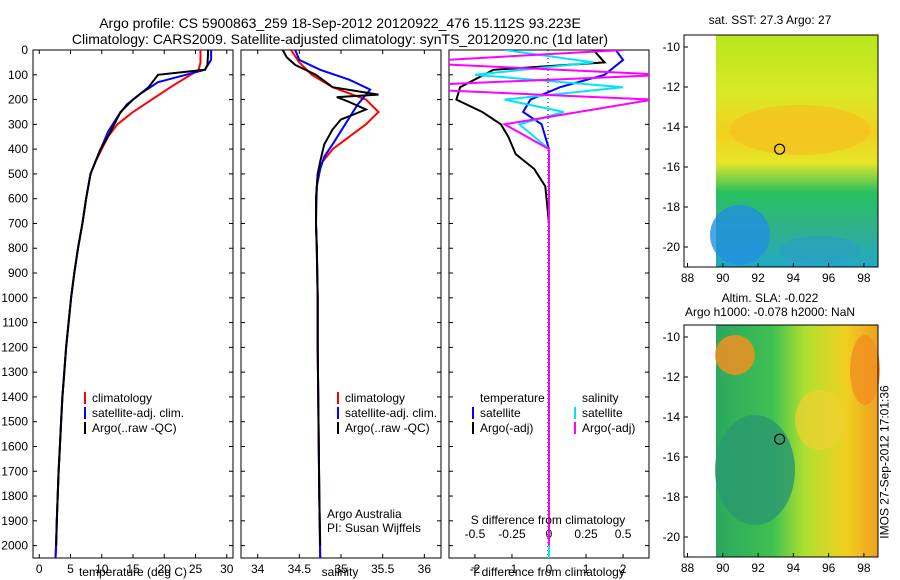 Image resolution: width=900 pixels, height=580 pixels. I want to click on sst-map, so click(781, 151).